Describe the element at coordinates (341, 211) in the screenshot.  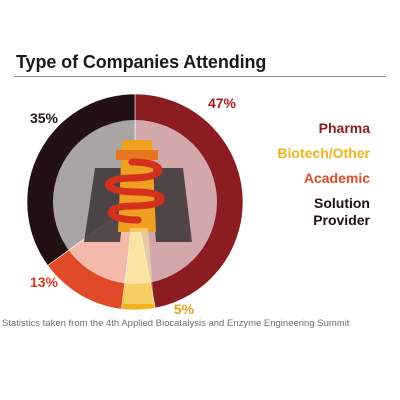
I see `legend-solution-provider: Solution Provider` at that location.